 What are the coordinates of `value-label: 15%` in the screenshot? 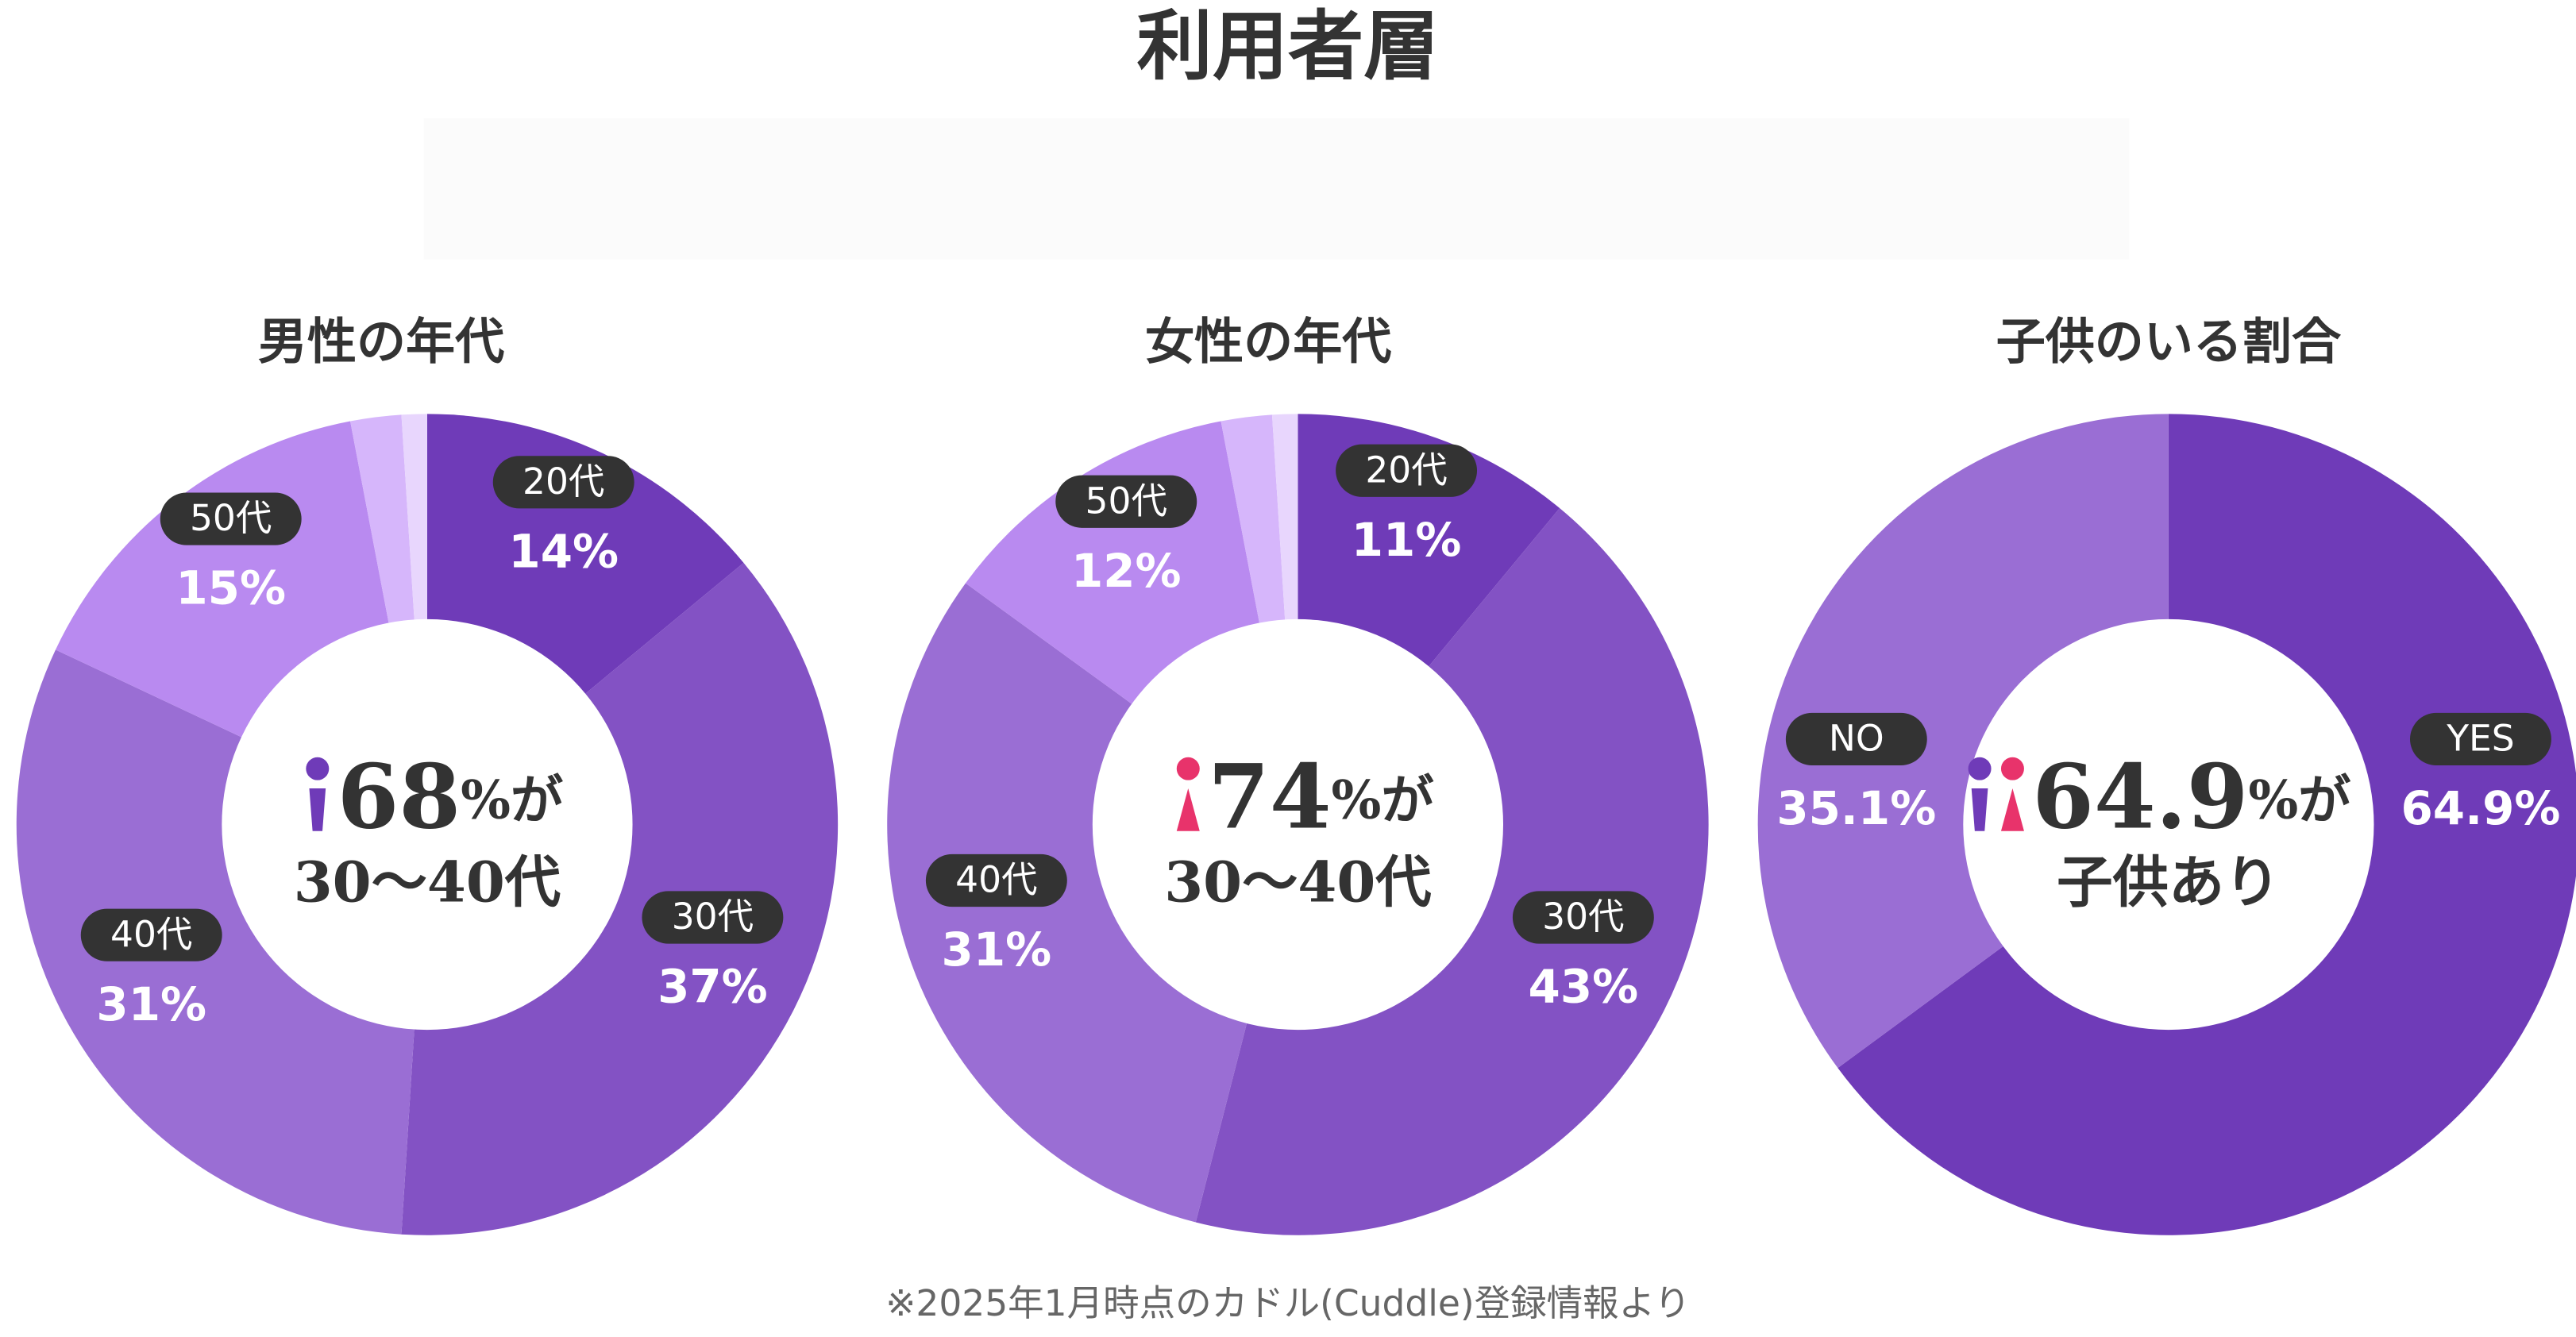 It's located at (230, 588).